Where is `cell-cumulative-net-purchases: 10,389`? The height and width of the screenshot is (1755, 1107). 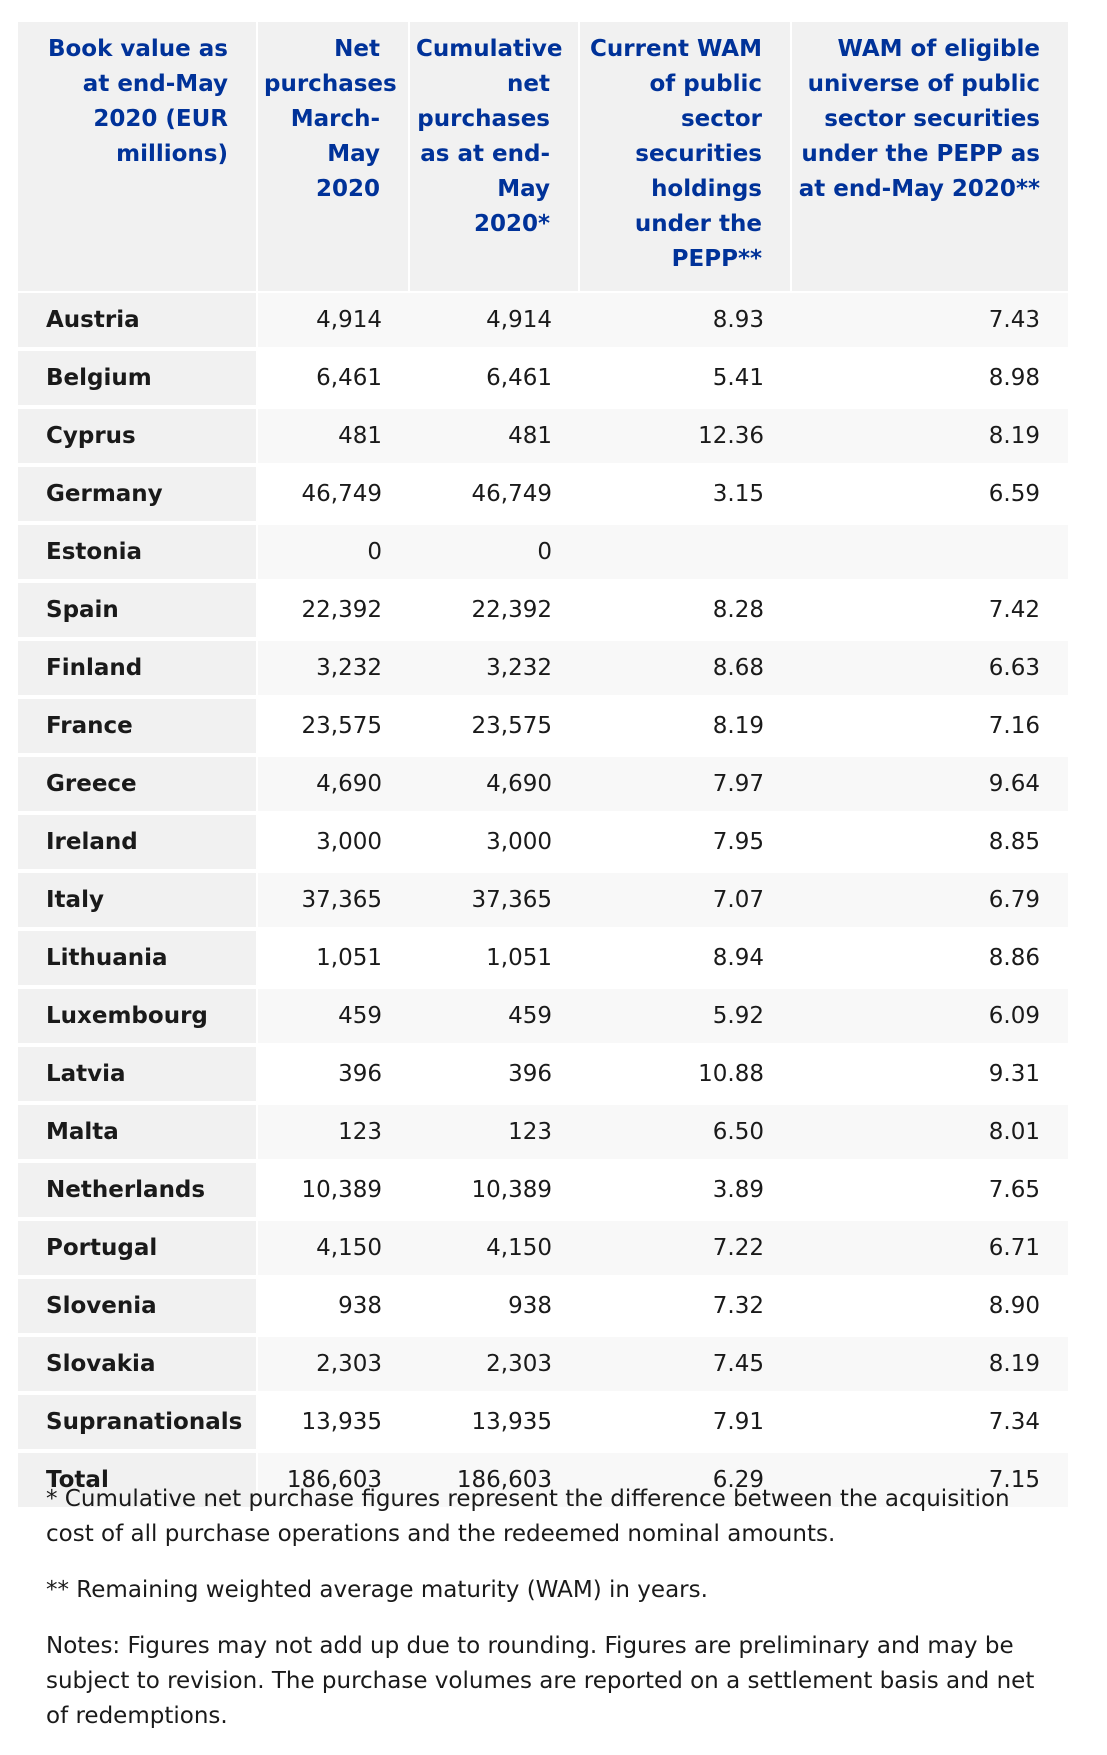 cell-cumulative-net-purchases: 10,389 is located at coordinates (495, 1190).